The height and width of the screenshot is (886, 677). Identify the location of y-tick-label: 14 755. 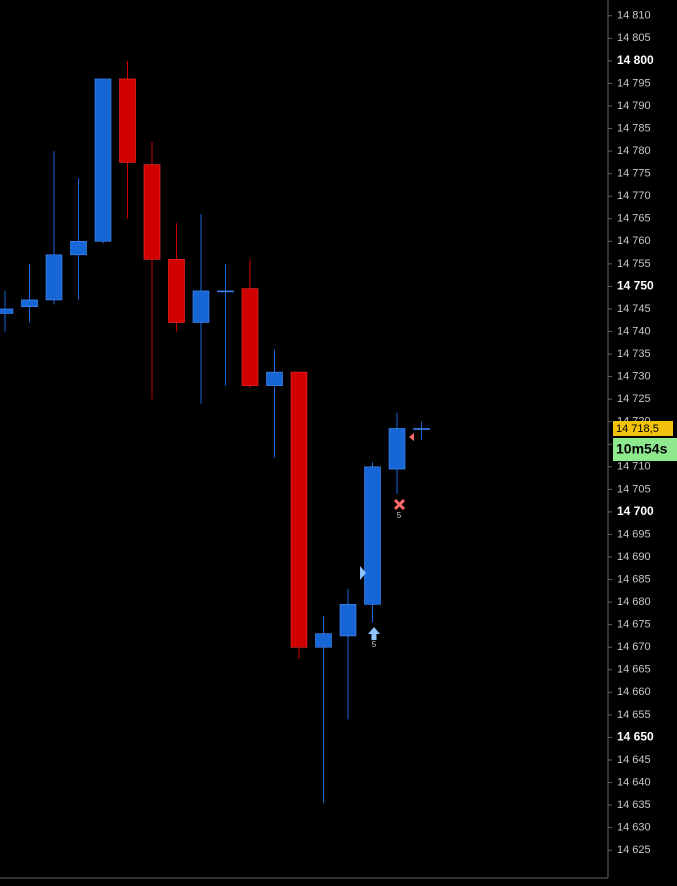
(634, 264).